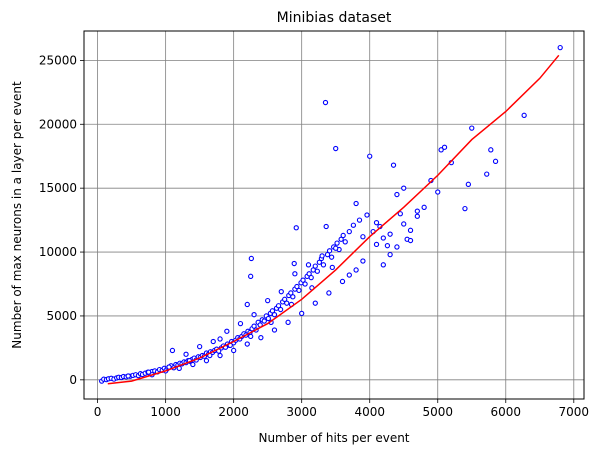 Image resolution: width=598 pixels, height=455 pixels. Describe the element at coordinates (233, 412) in the screenshot. I see `x-tick-label: 2000` at that location.